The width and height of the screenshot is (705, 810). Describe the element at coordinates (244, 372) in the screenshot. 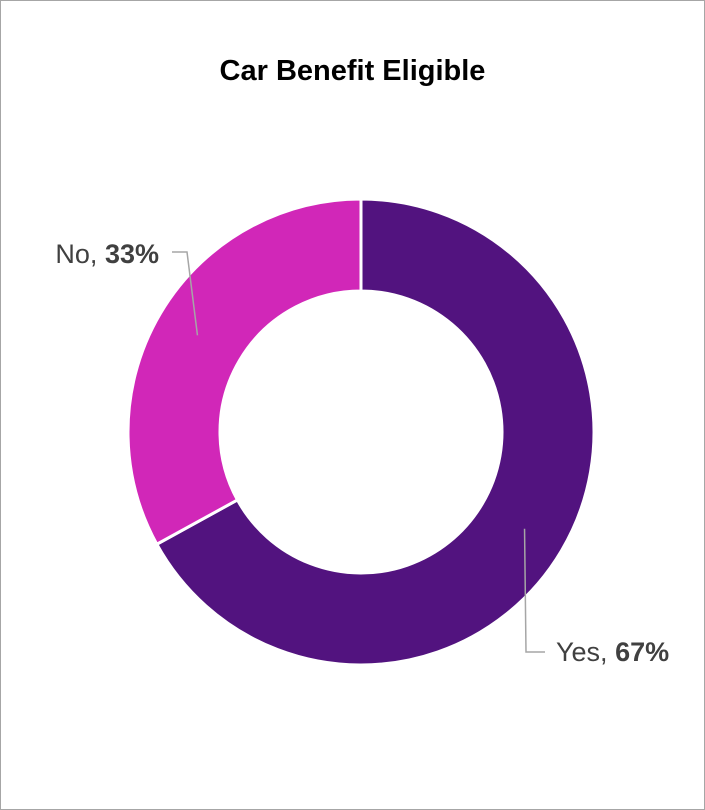

I see `slice-no` at that location.